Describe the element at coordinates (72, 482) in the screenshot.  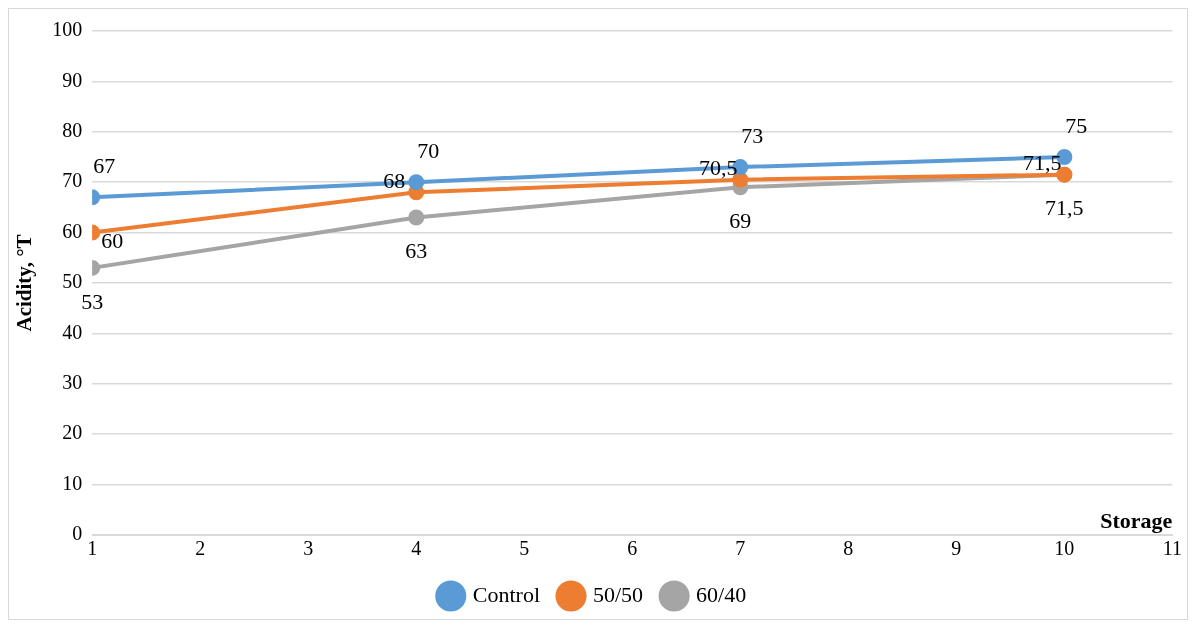
I see `y-tick-label: 10` at that location.